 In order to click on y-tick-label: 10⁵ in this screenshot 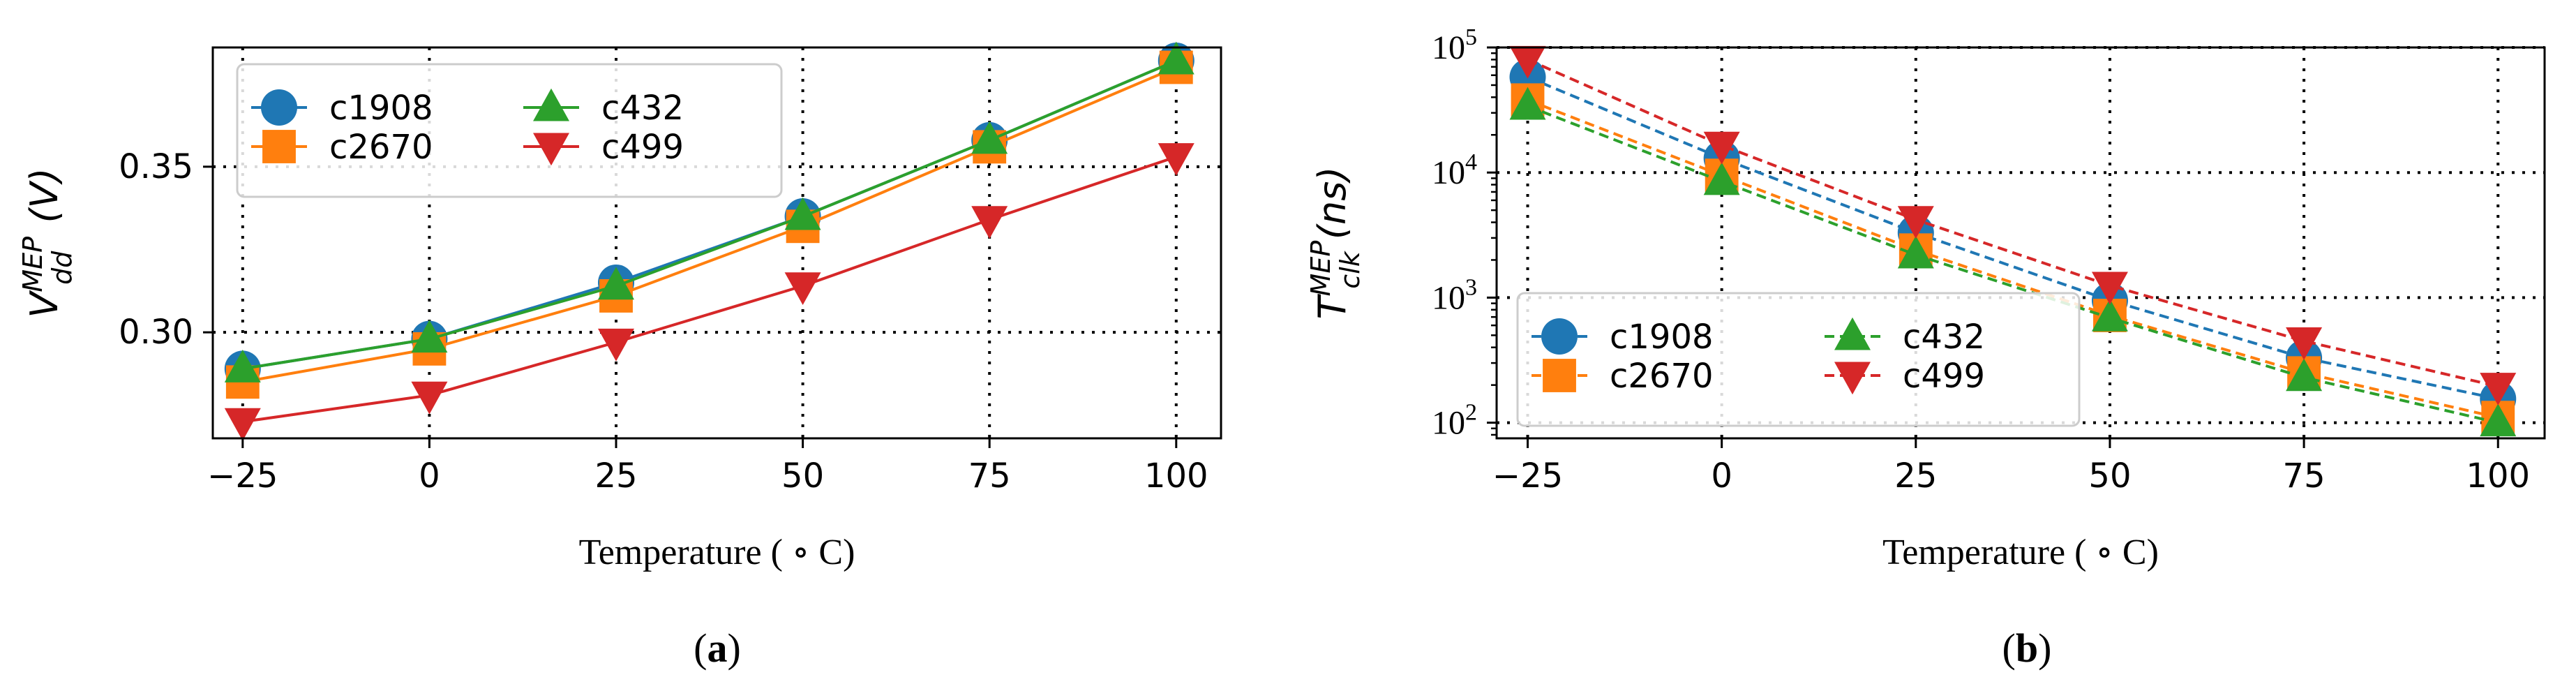, I will do `click(1454, 45)`.